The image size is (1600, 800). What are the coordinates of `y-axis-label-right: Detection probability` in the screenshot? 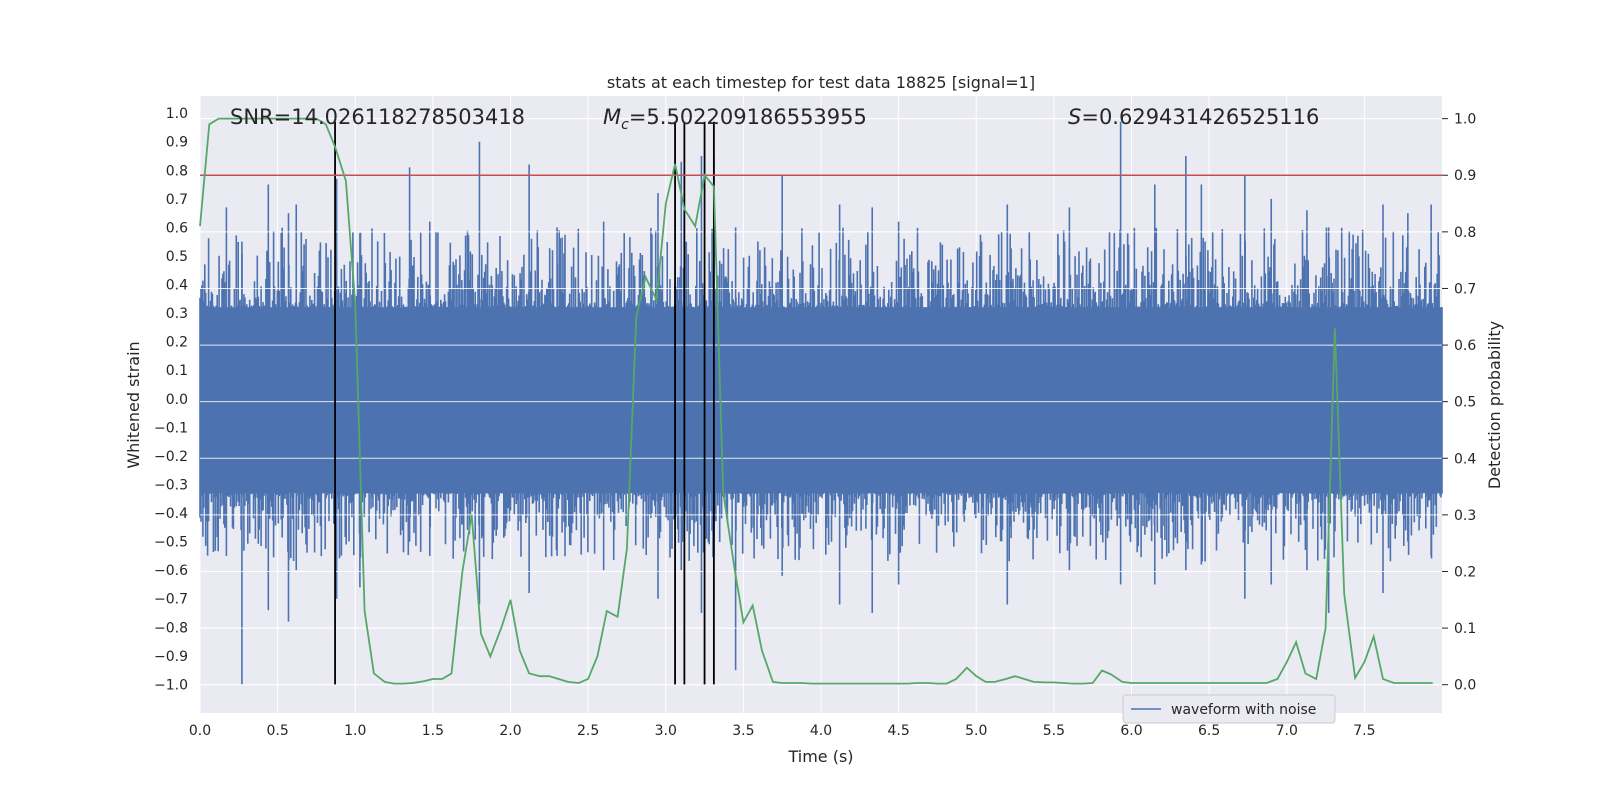 It's located at (1494, 405).